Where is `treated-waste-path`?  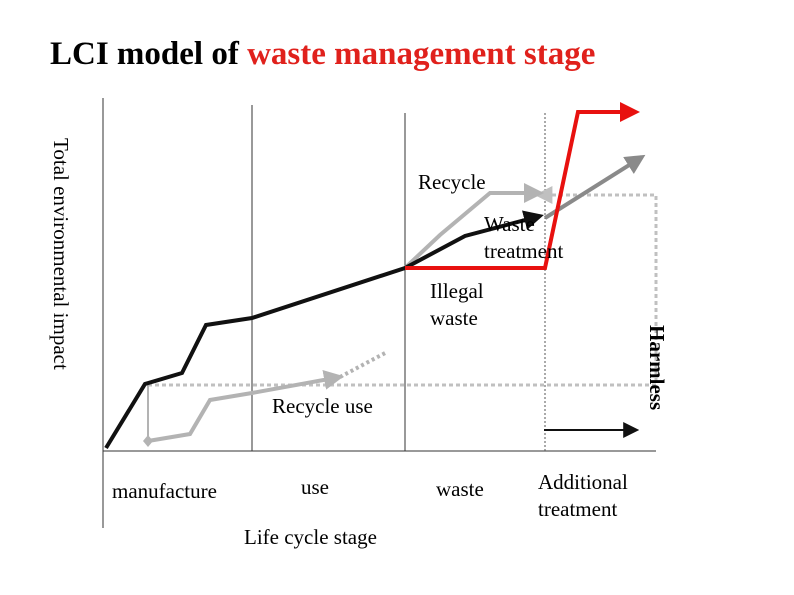 treated-waste-path is located at coordinates (594, 187).